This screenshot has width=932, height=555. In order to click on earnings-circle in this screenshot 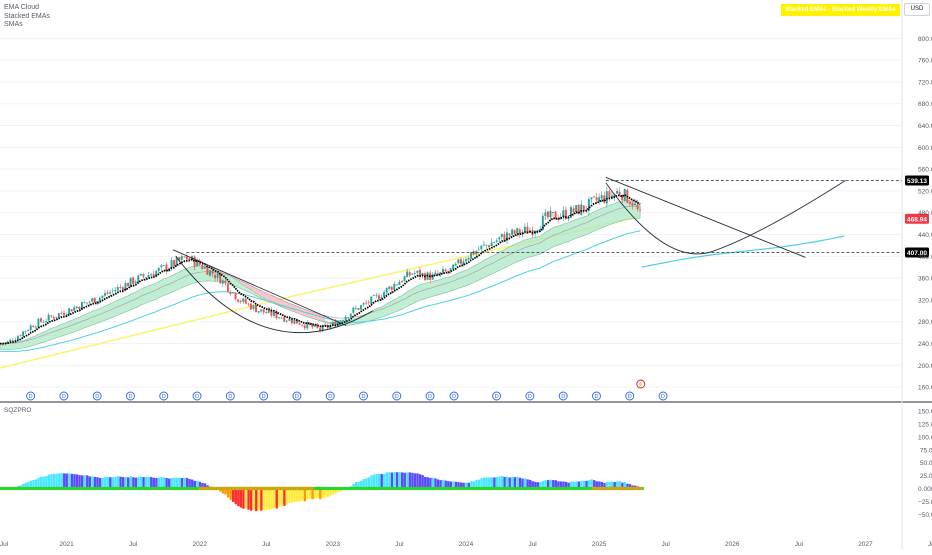, I will do `click(641, 384)`.